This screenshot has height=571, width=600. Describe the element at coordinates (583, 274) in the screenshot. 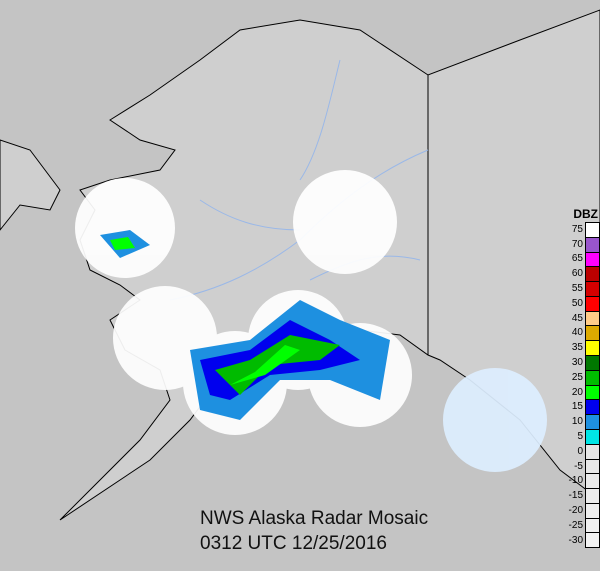

I see `legend-entry: 60` at that location.